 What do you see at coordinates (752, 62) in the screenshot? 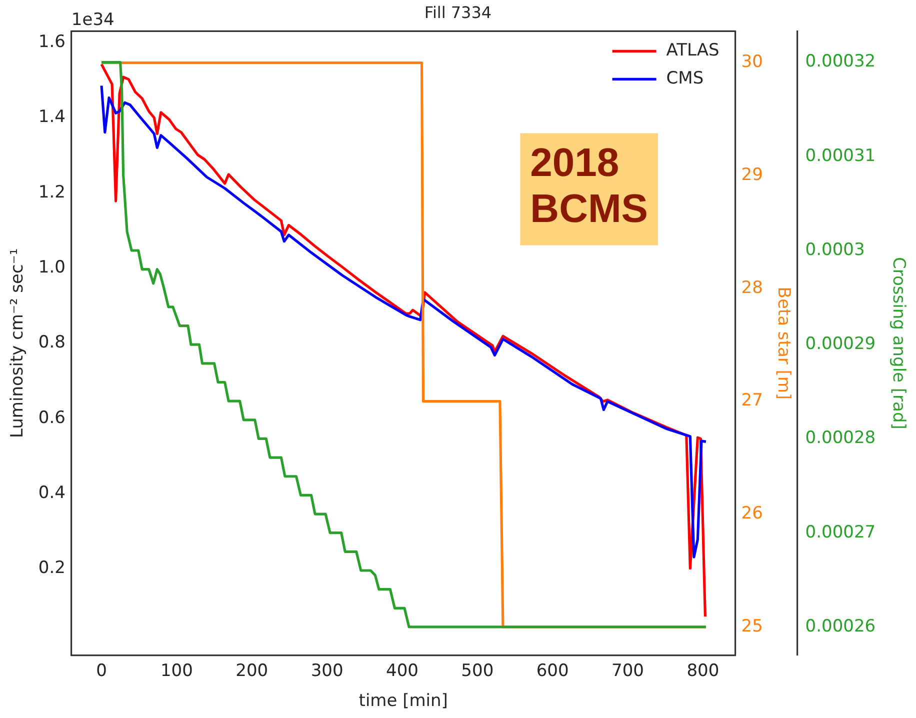
I see `y2-tick-label: 30` at bounding box center [752, 62].